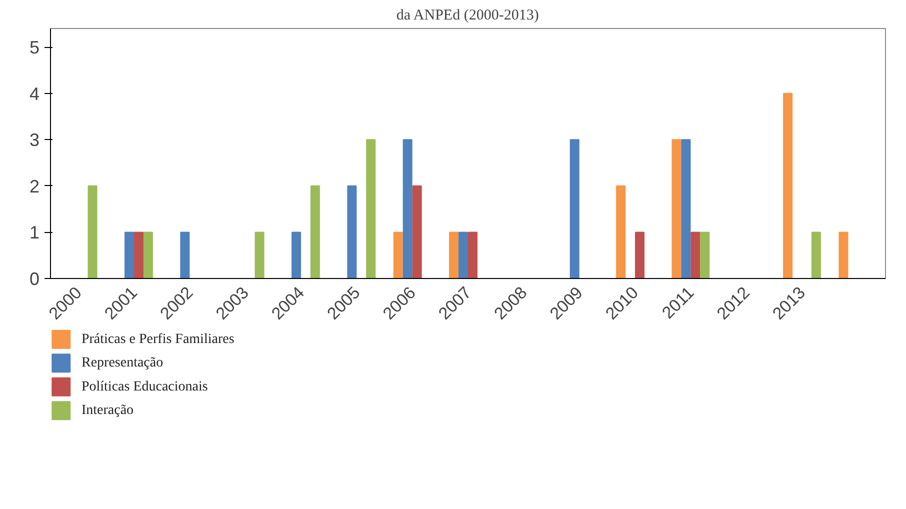  Describe the element at coordinates (34, 279) in the screenshot. I see `y-tick-label: 0` at that location.